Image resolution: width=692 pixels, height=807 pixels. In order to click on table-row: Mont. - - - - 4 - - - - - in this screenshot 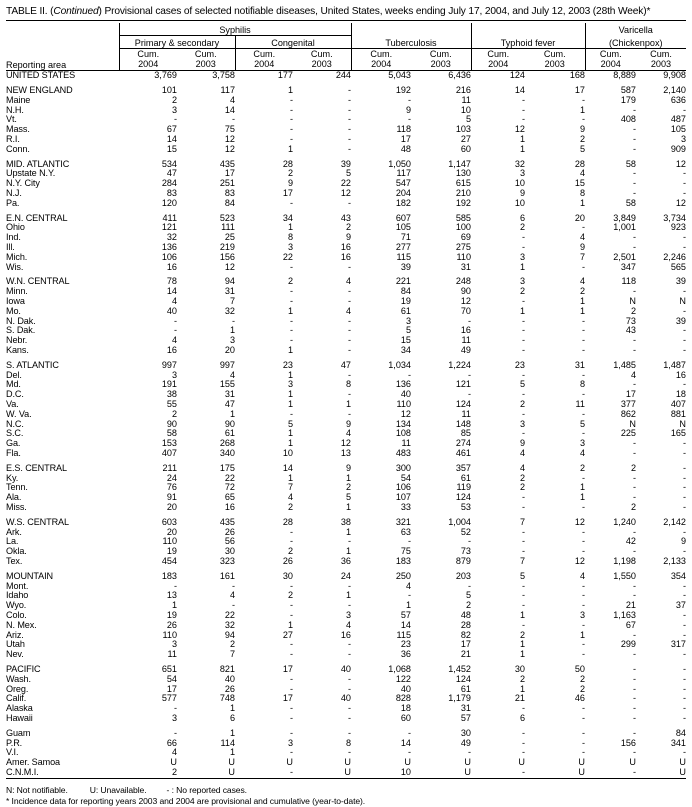, I will do `click(346, 586)`.